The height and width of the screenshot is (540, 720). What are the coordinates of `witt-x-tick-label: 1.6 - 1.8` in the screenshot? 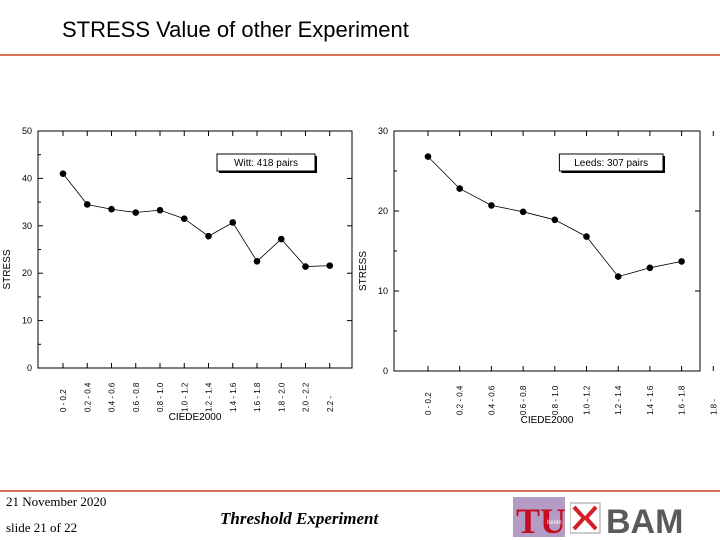 It's located at (257, 397).